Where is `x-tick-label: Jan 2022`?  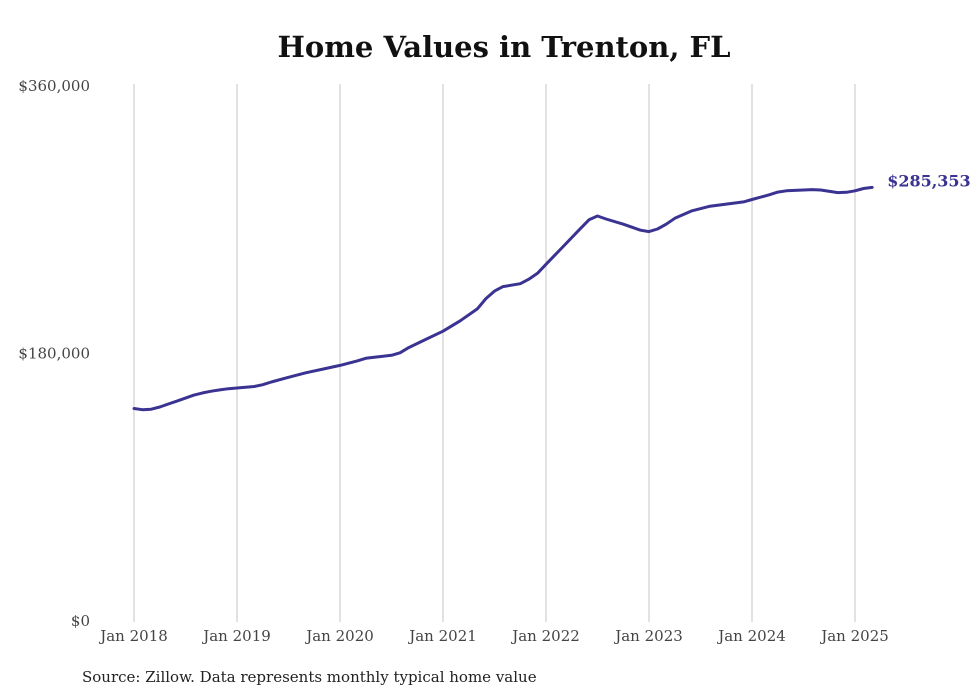 x-tick-label: Jan 2022 is located at coordinates (545, 636).